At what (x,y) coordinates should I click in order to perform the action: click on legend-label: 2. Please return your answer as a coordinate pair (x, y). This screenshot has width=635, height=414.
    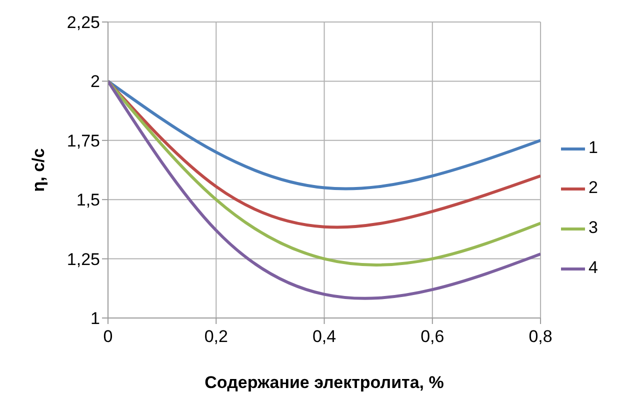
    Looking at the image, I should click on (593, 187).